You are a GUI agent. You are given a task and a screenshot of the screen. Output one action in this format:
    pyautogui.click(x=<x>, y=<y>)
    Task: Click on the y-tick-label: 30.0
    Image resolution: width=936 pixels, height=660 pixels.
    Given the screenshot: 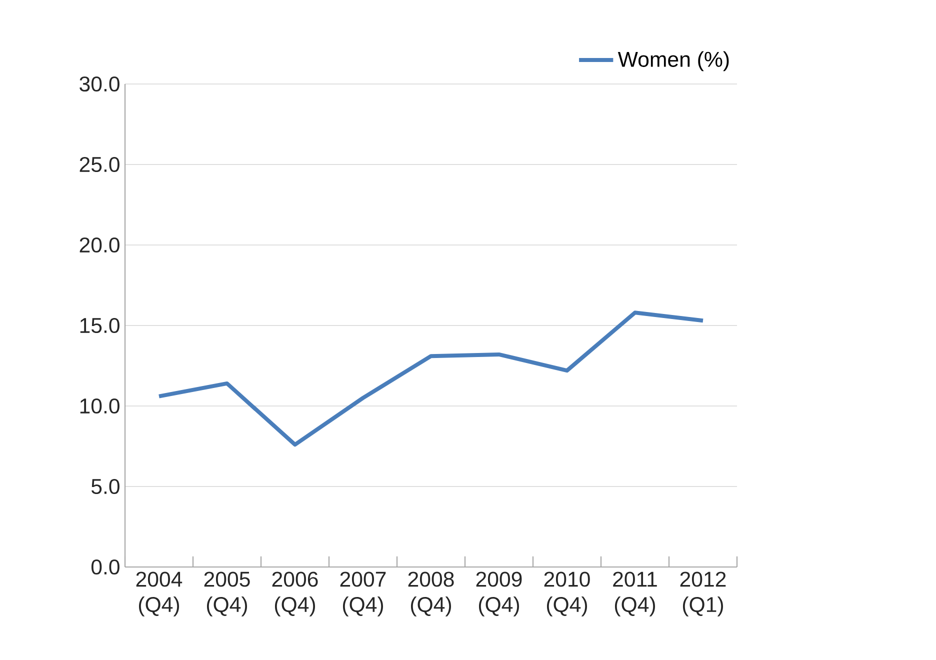 What is the action you would take?
    pyautogui.click(x=100, y=84)
    